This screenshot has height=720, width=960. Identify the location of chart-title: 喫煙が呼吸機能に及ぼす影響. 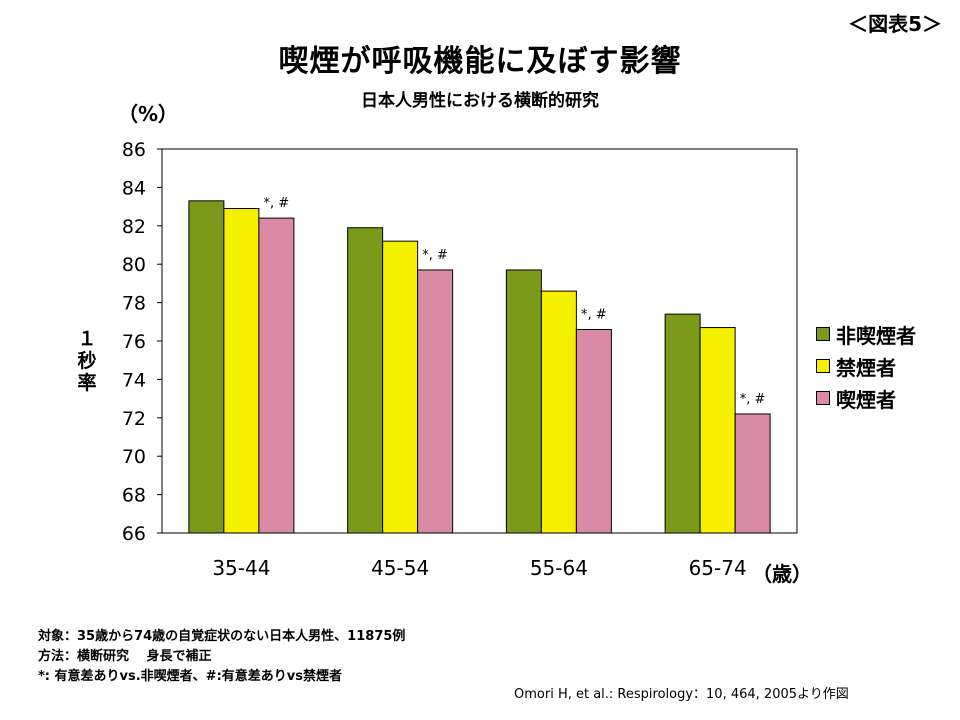
(480, 61).